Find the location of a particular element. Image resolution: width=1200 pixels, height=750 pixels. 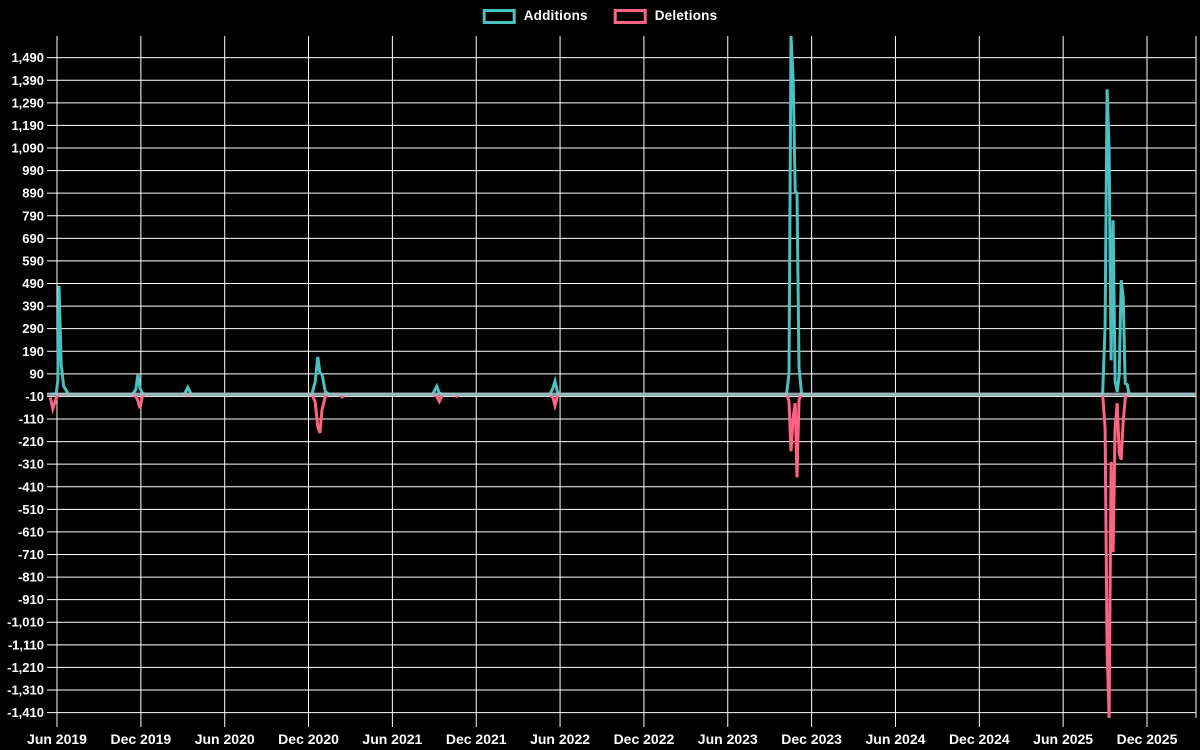

y-tick-label: 390 is located at coordinates (33, 306).